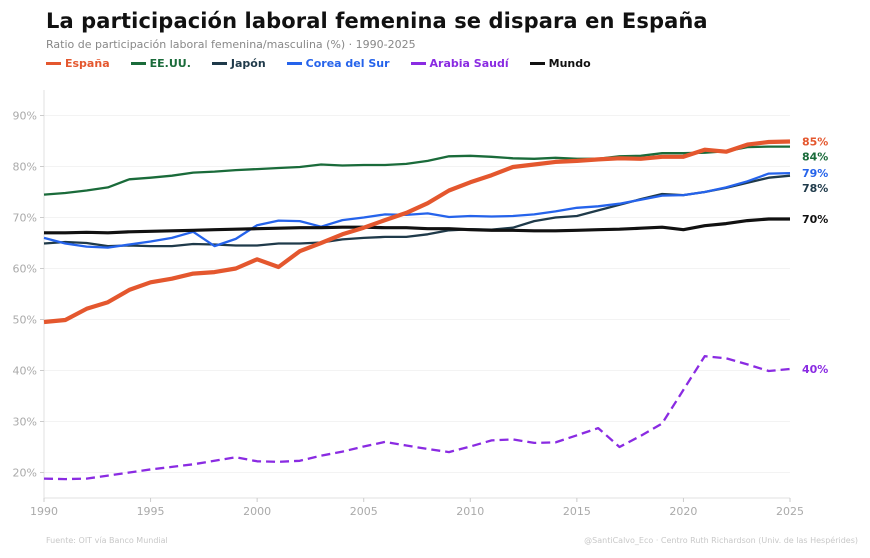 Image resolution: width=870 pixels, height=558 pixels. I want to click on x-tick-label: 2015, so click(577, 511).